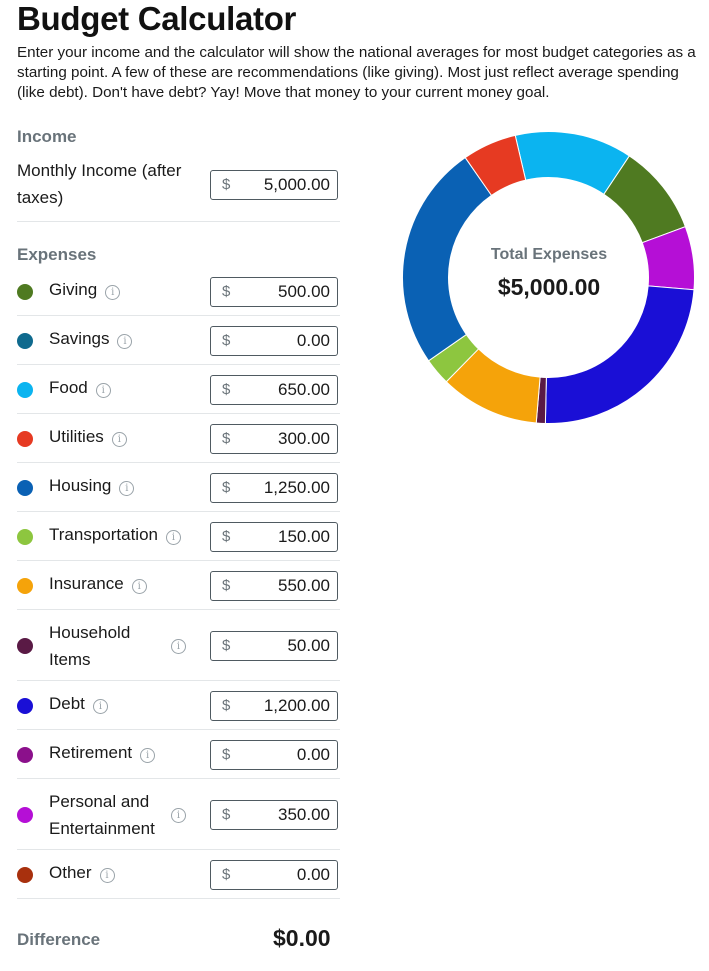 Image resolution: width=709 pixels, height=971 pixels. I want to click on expense-label: Food, so click(68, 387).